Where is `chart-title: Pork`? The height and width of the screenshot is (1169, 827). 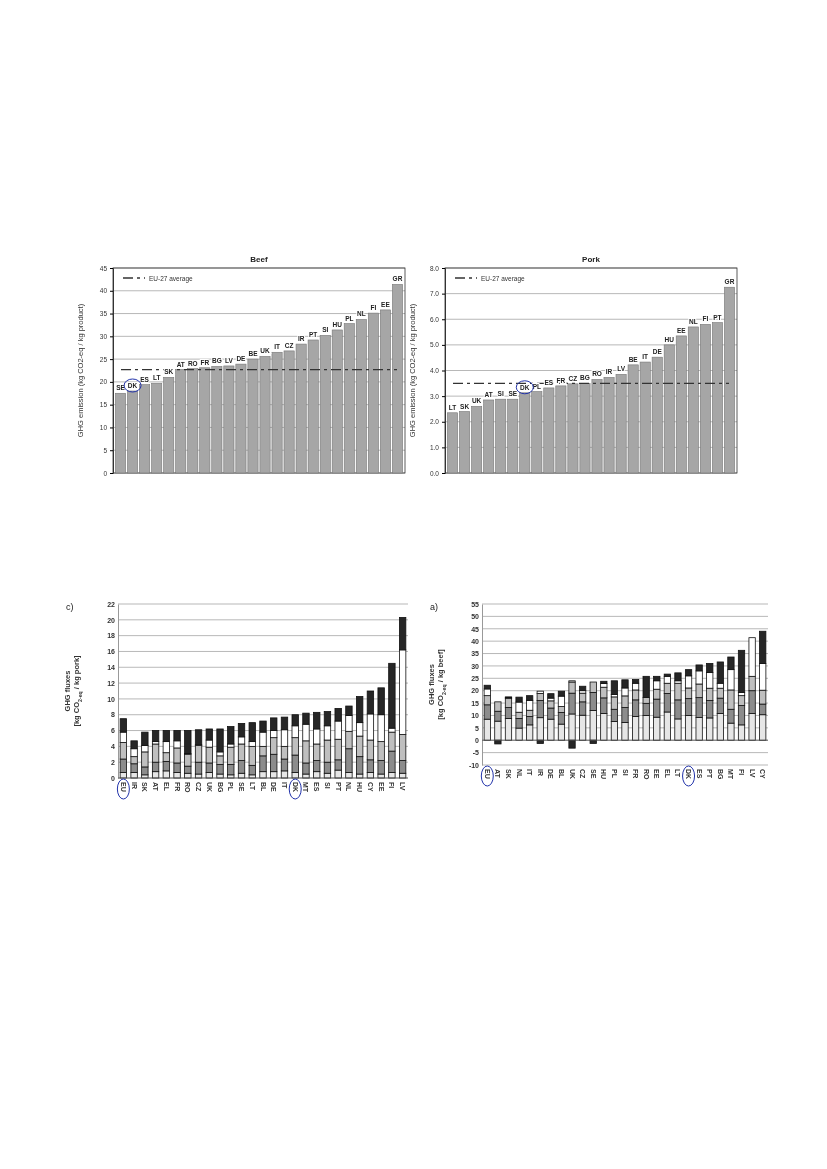
chart-title: Pork is located at coordinates (591, 259).